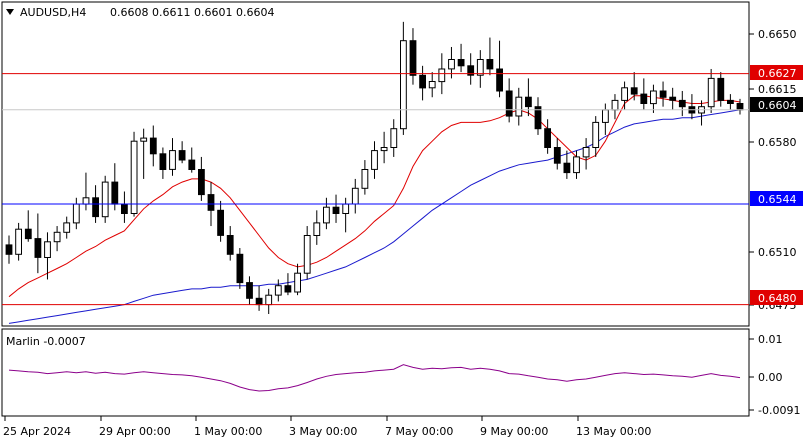  Describe the element at coordinates (46, 341) in the screenshot. I see `indicator-label: Marlin -0.0007` at that location.